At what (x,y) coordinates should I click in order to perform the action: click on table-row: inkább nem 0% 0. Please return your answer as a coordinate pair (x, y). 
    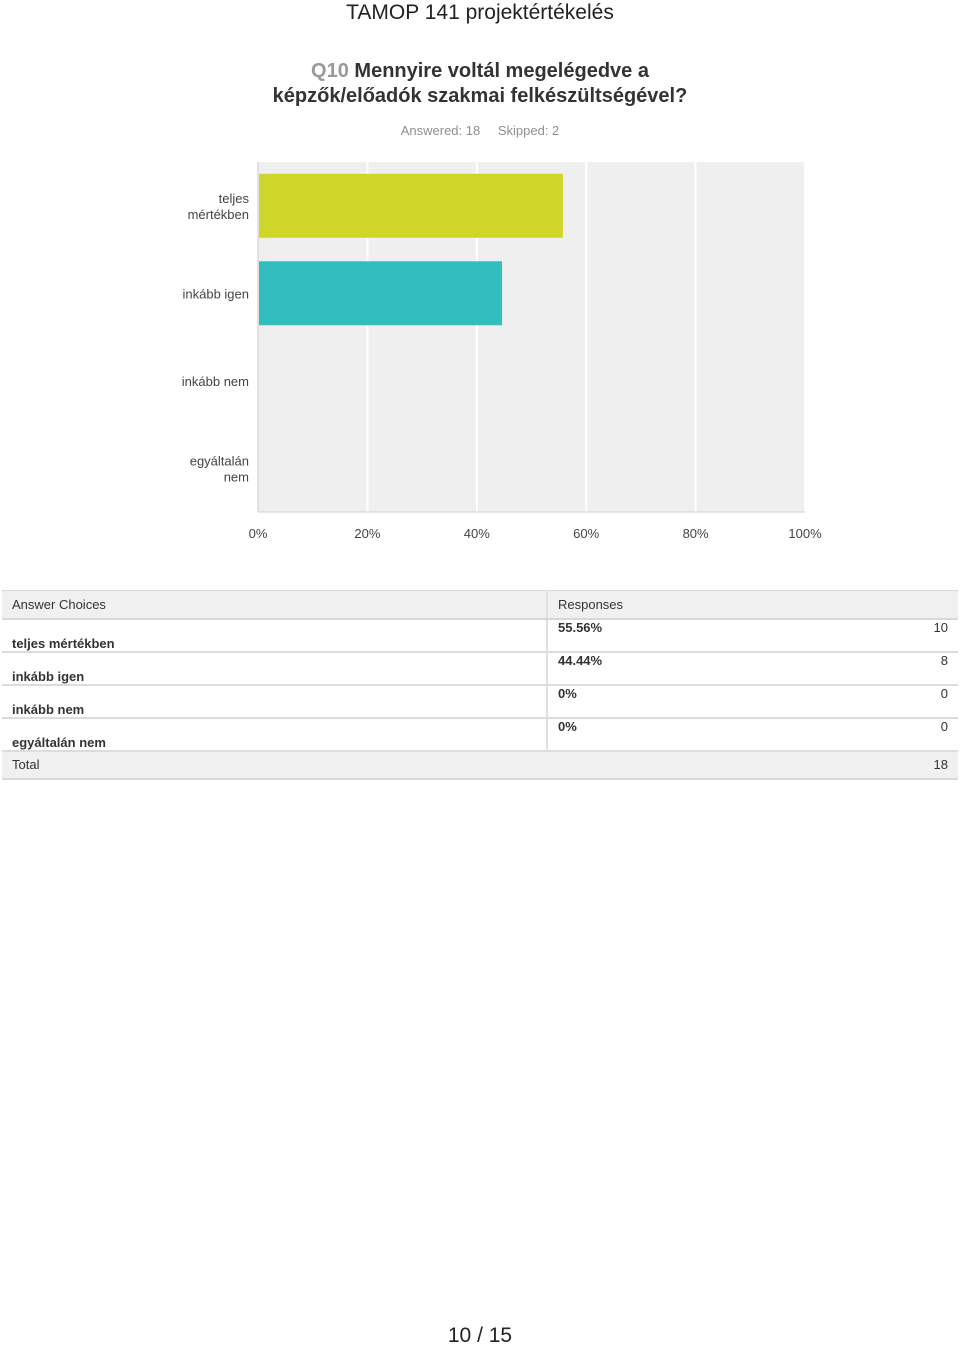
    Looking at the image, I should click on (480, 701).